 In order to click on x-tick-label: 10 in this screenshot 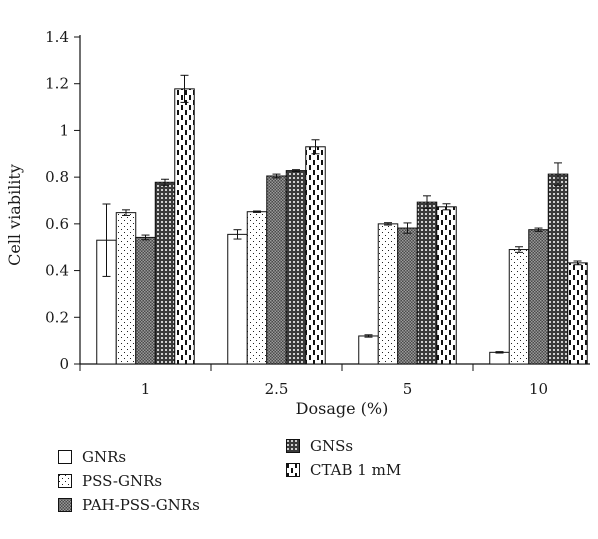, I will do `click(538, 389)`.